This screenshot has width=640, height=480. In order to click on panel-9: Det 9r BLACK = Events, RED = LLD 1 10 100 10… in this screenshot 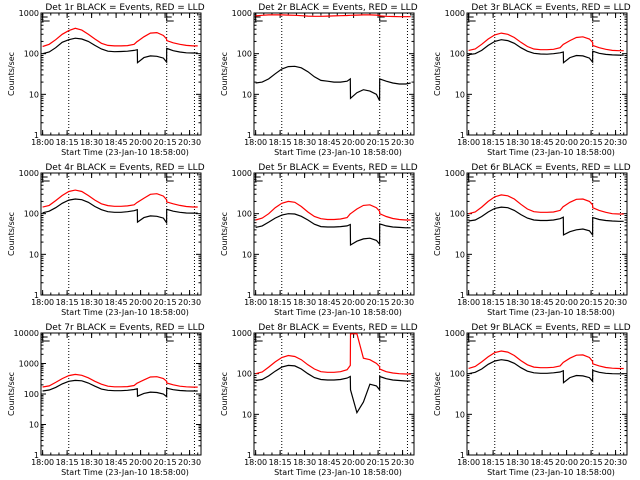, I will do `click(532, 400)`.